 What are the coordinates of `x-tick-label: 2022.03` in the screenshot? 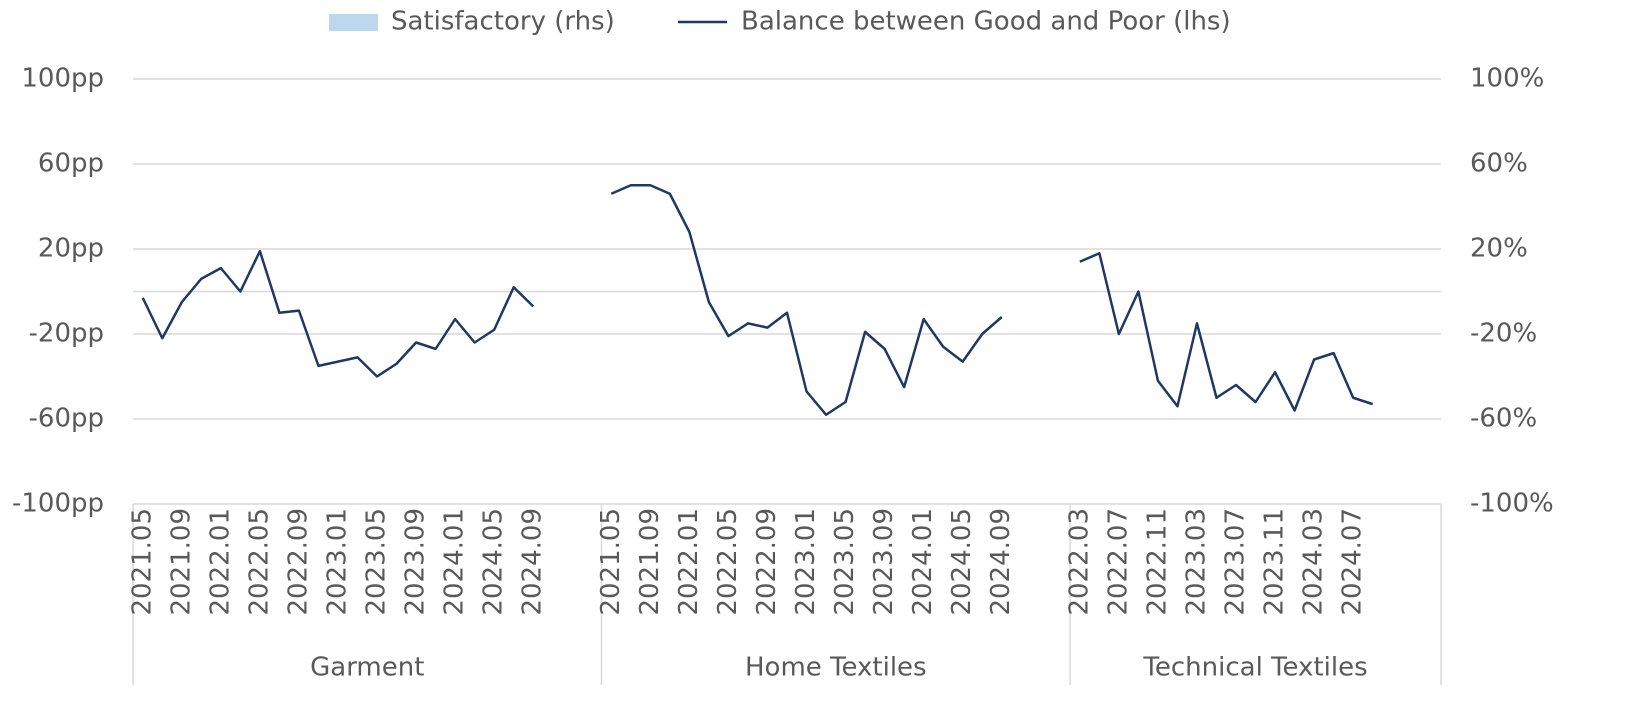 It's located at (1079, 562).